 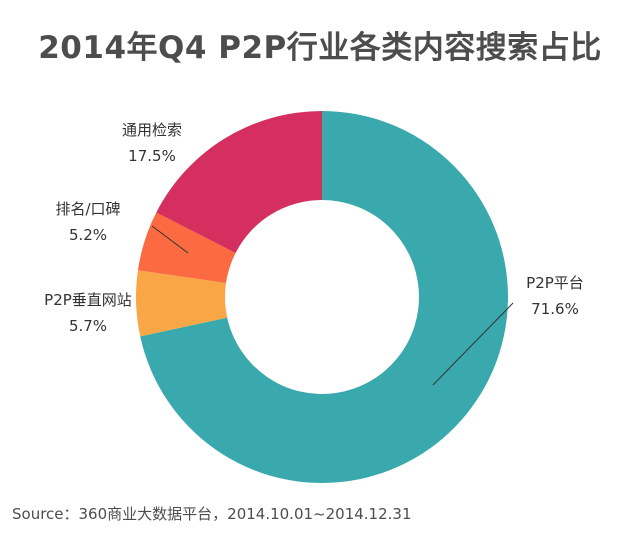 What do you see at coordinates (88, 326) in the screenshot?
I see `slice-value-label: 5.7%` at bounding box center [88, 326].